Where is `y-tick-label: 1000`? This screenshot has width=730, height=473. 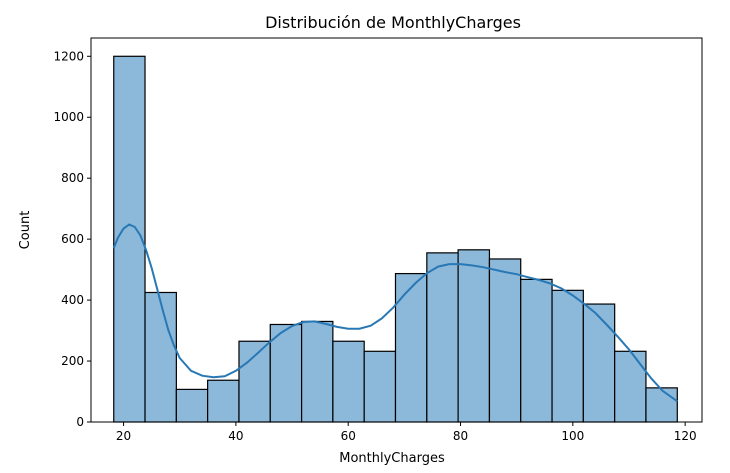
y-tick-label: 1000 is located at coordinates (68, 117).